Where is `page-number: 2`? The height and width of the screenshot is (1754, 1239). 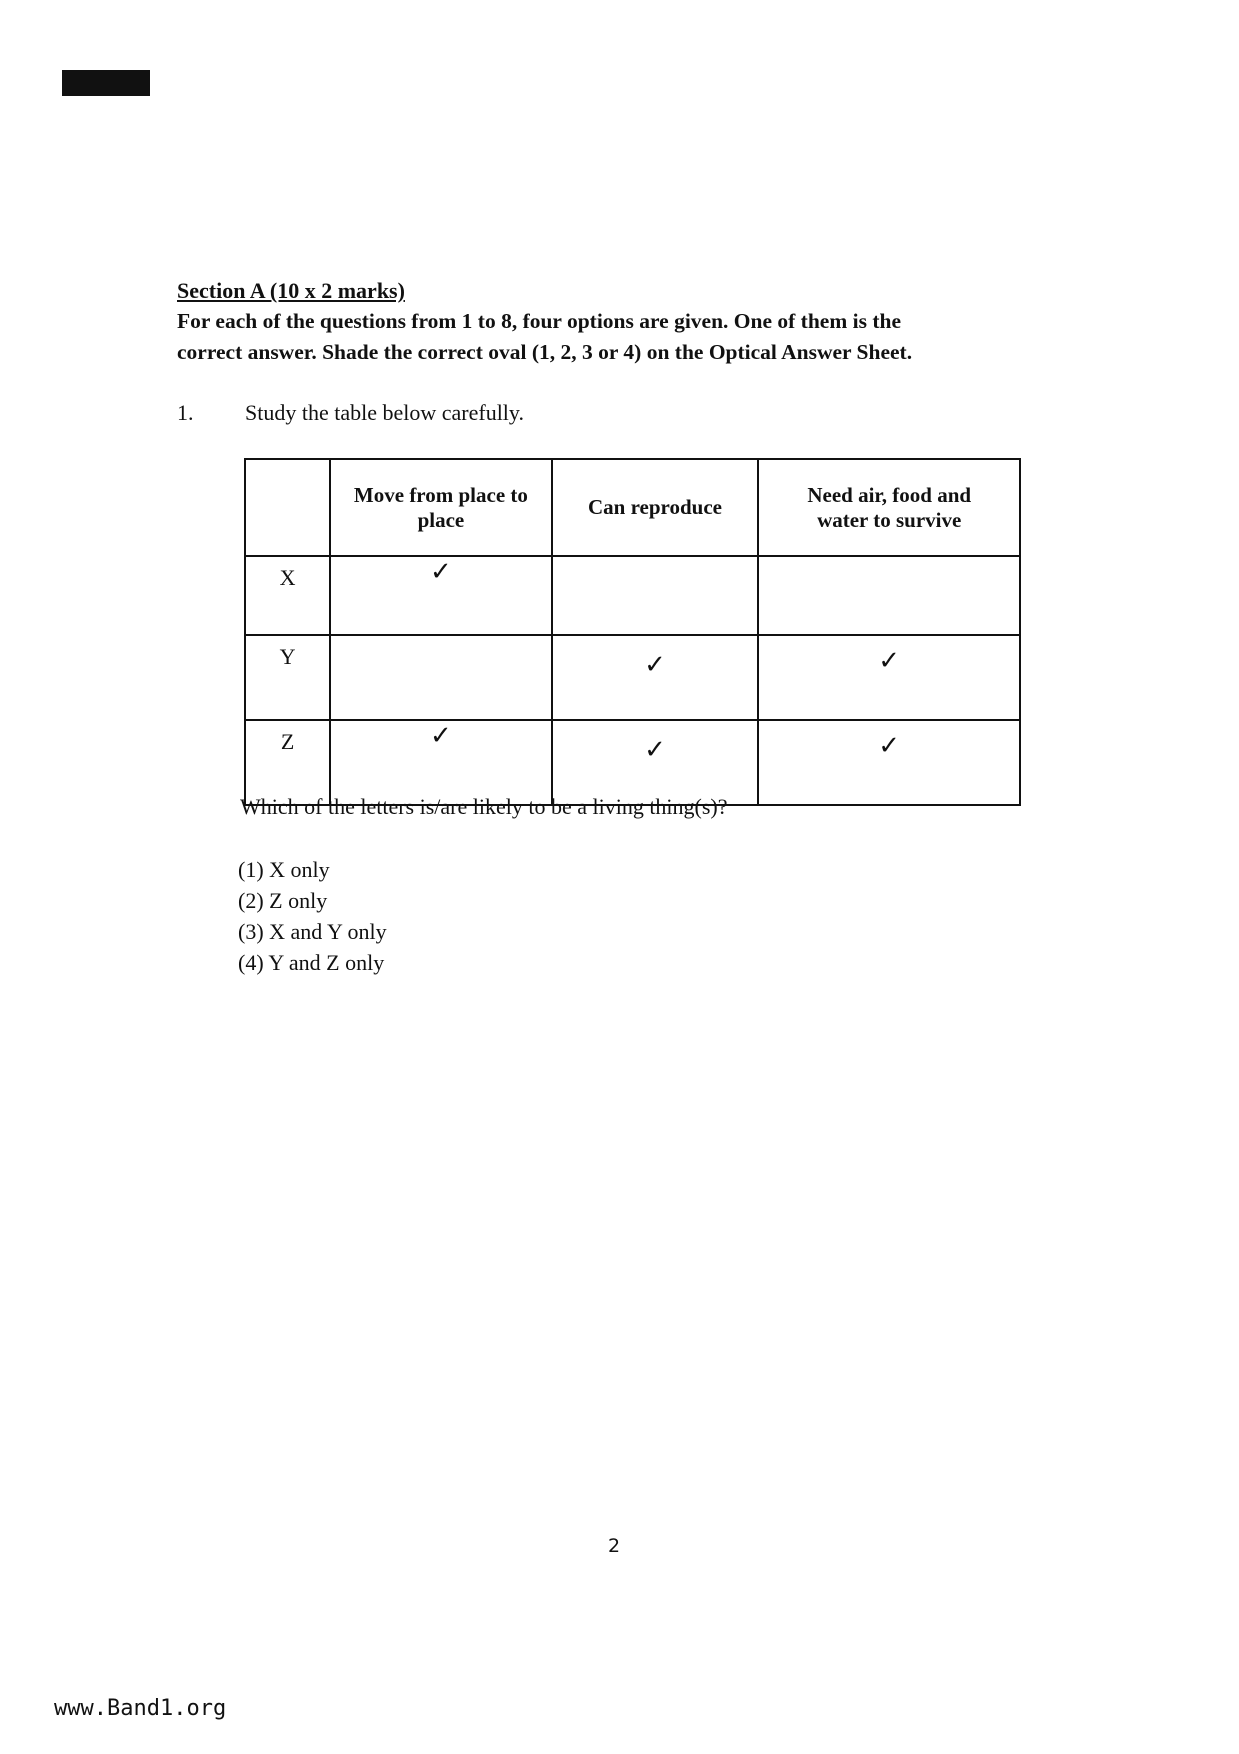
page-number: 2 is located at coordinates (614, 1546).